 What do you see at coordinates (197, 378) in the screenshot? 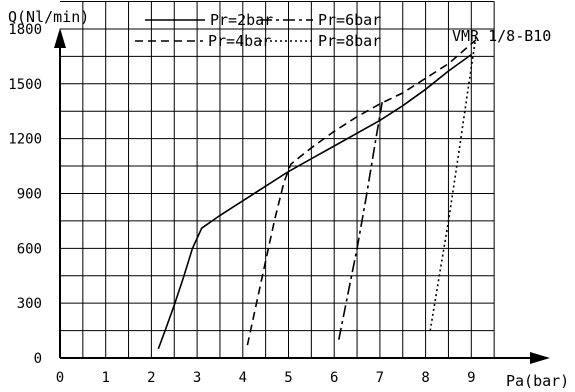
I see `x-tick-label: 3` at bounding box center [197, 378].